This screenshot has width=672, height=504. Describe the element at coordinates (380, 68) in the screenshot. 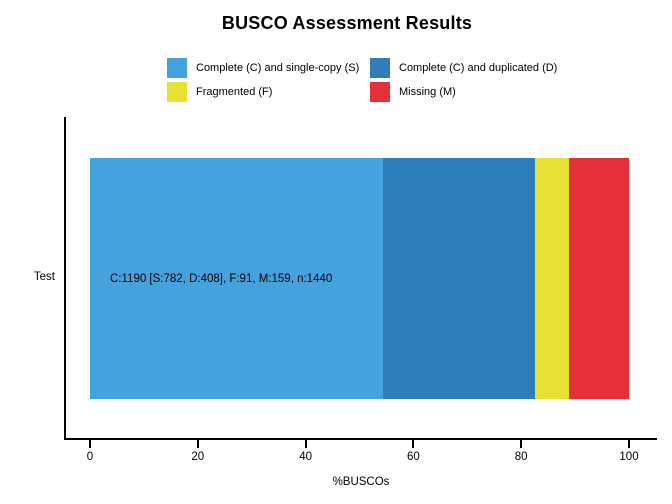

I see `legend-swatch-complete-duplicated` at that location.